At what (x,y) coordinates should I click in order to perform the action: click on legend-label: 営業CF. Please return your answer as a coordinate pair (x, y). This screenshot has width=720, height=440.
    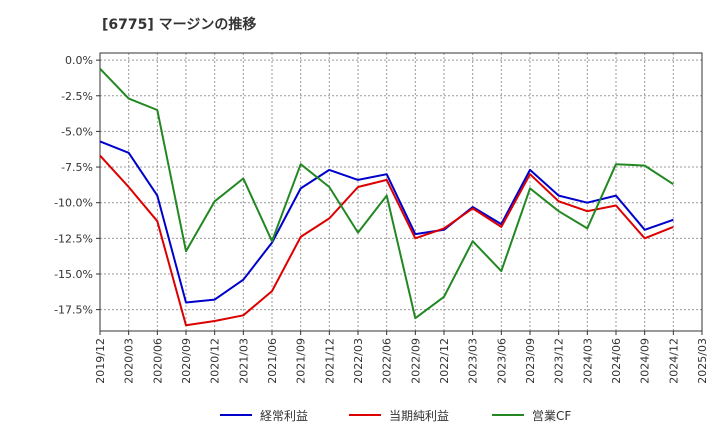
    Looking at the image, I should click on (551, 416).